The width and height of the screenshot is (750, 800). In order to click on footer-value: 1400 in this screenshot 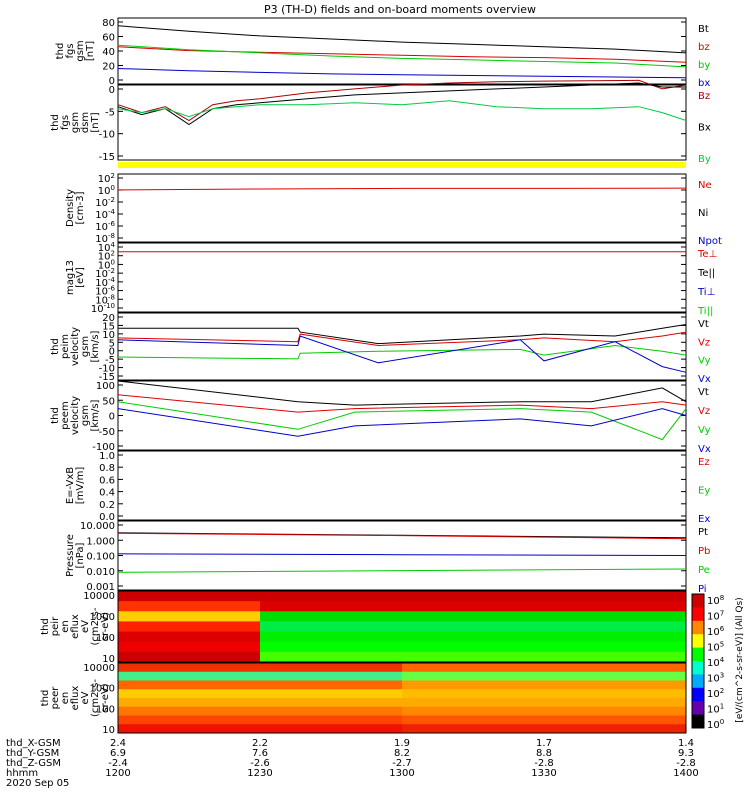, I will do `click(685, 773)`.